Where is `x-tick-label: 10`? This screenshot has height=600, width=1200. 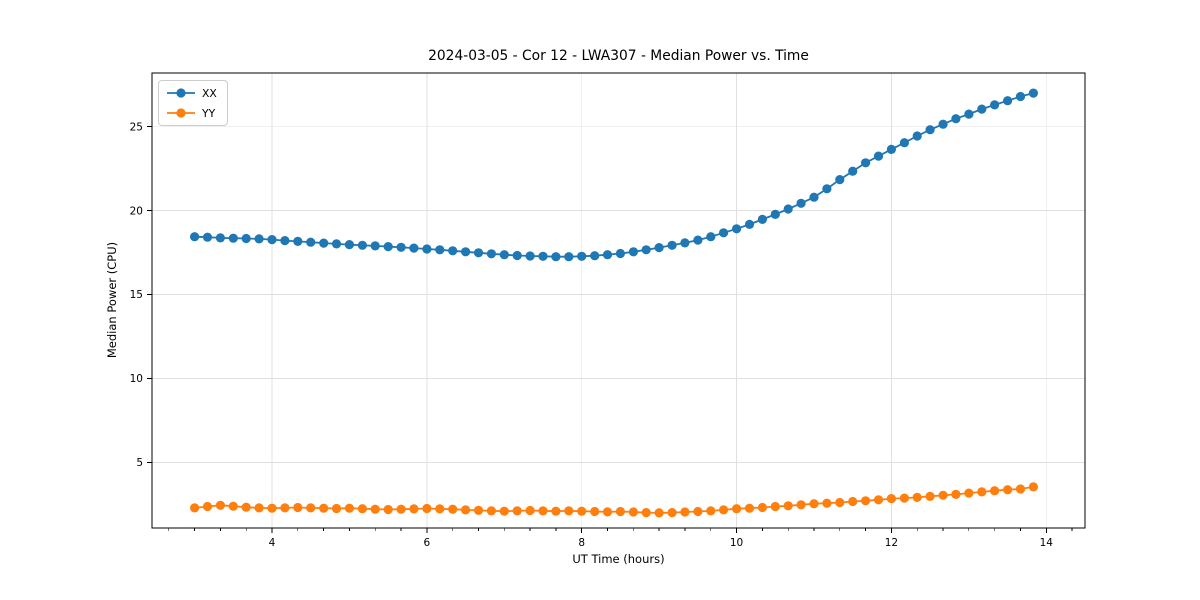 x-tick-label: 10 is located at coordinates (736, 543).